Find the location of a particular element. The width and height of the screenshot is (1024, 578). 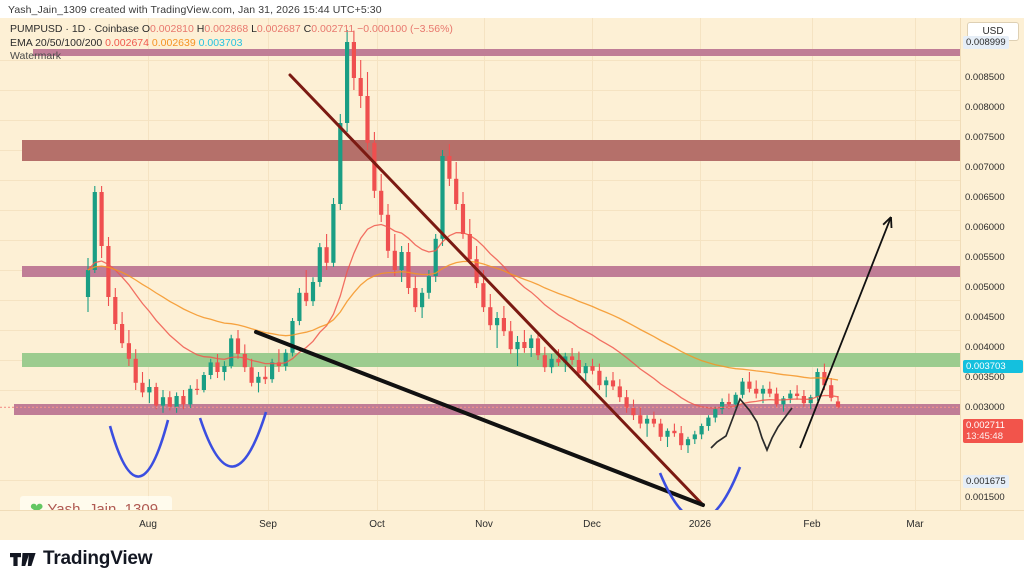

price-tag-last-price: 0.002711 13:45:48 is located at coordinates (993, 431).